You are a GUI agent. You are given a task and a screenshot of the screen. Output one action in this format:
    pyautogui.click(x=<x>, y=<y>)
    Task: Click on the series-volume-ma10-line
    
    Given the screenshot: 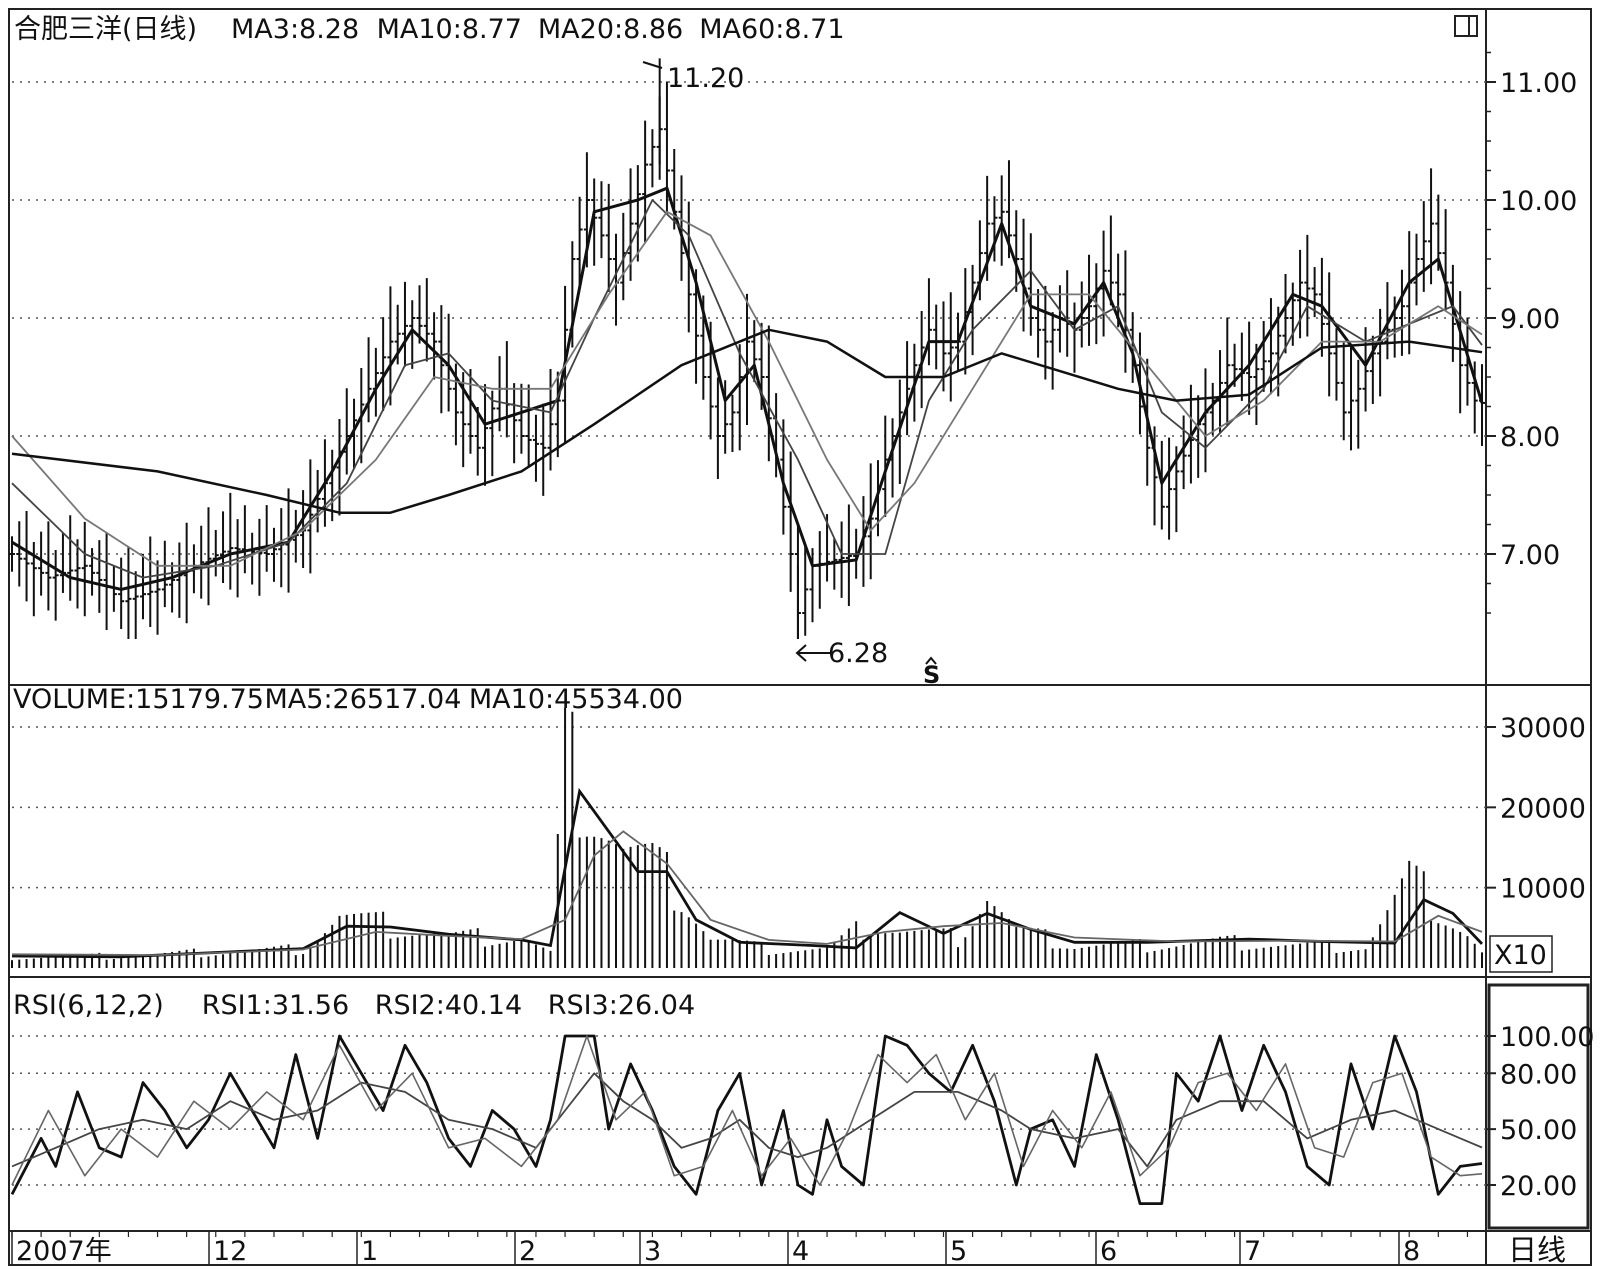 What is the action you would take?
    pyautogui.click(x=747, y=893)
    